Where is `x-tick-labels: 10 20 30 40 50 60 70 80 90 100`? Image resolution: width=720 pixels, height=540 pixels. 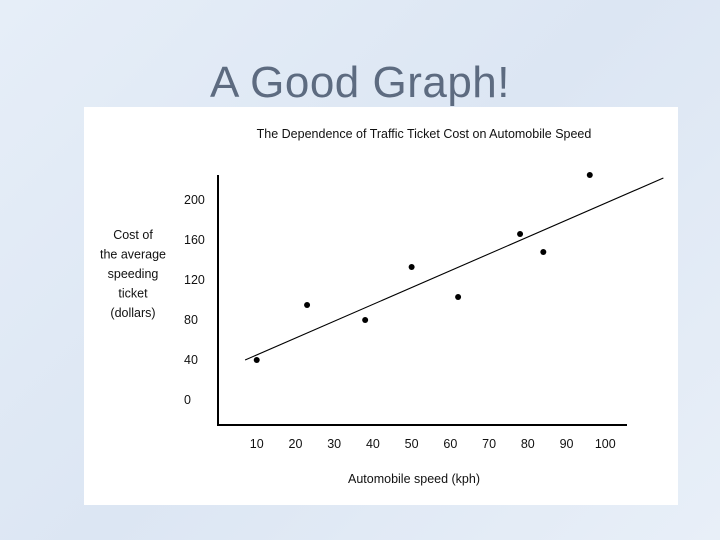
x-tick-labels: 10 20 30 40 50 60 70 80 90 100 is located at coordinates (433, 444).